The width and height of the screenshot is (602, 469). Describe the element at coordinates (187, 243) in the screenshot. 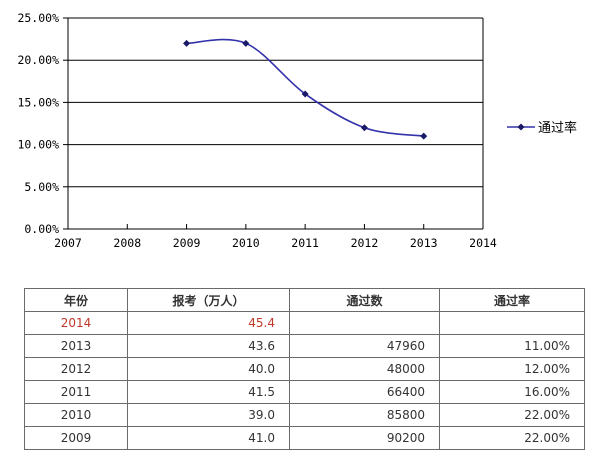

I see `x-tick-label: 2009` at that location.